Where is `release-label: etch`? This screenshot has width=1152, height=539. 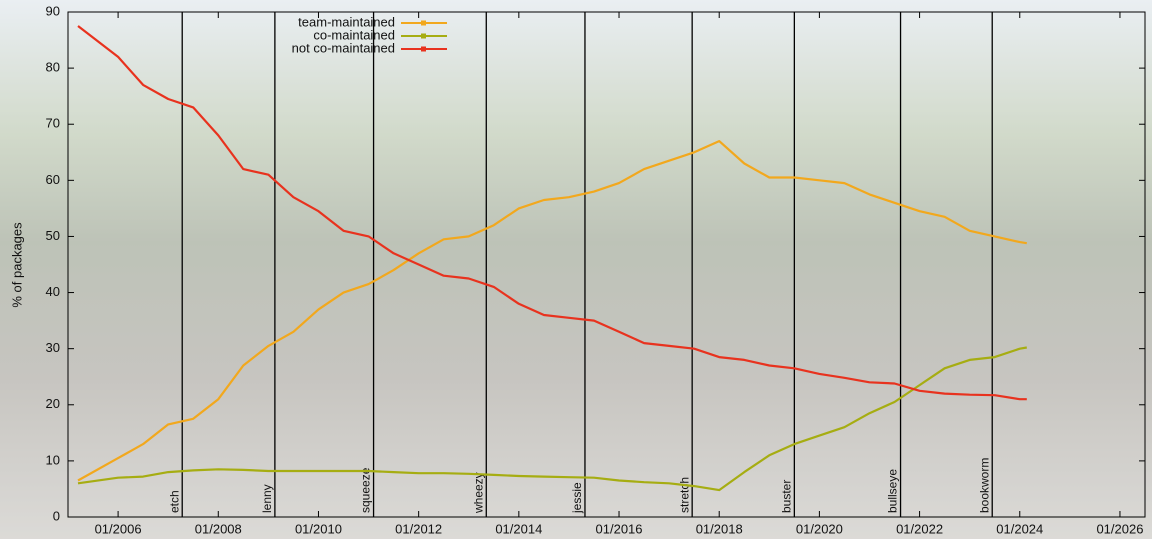 release-label: etch is located at coordinates (174, 501).